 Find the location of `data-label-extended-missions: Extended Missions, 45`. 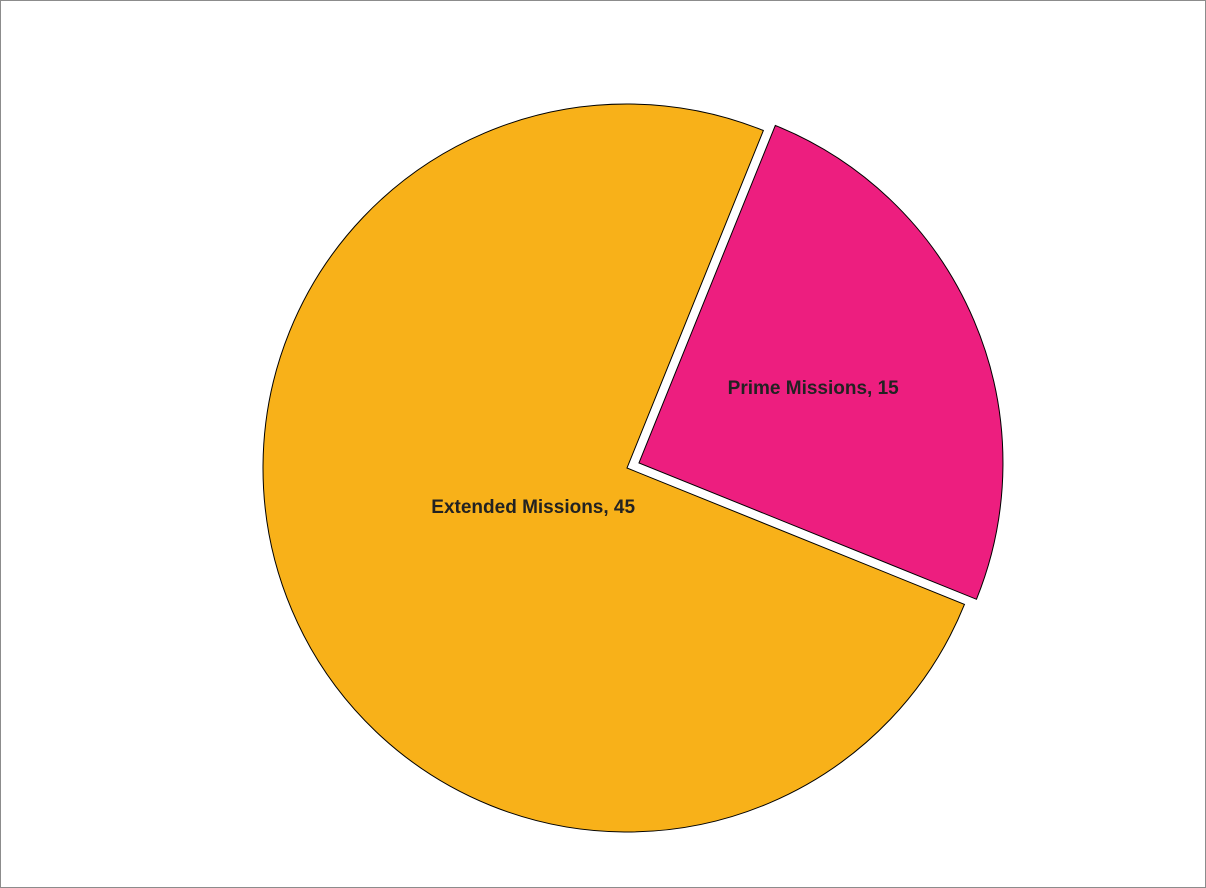

data-label-extended-missions: Extended Missions, 45 is located at coordinates (533, 507).